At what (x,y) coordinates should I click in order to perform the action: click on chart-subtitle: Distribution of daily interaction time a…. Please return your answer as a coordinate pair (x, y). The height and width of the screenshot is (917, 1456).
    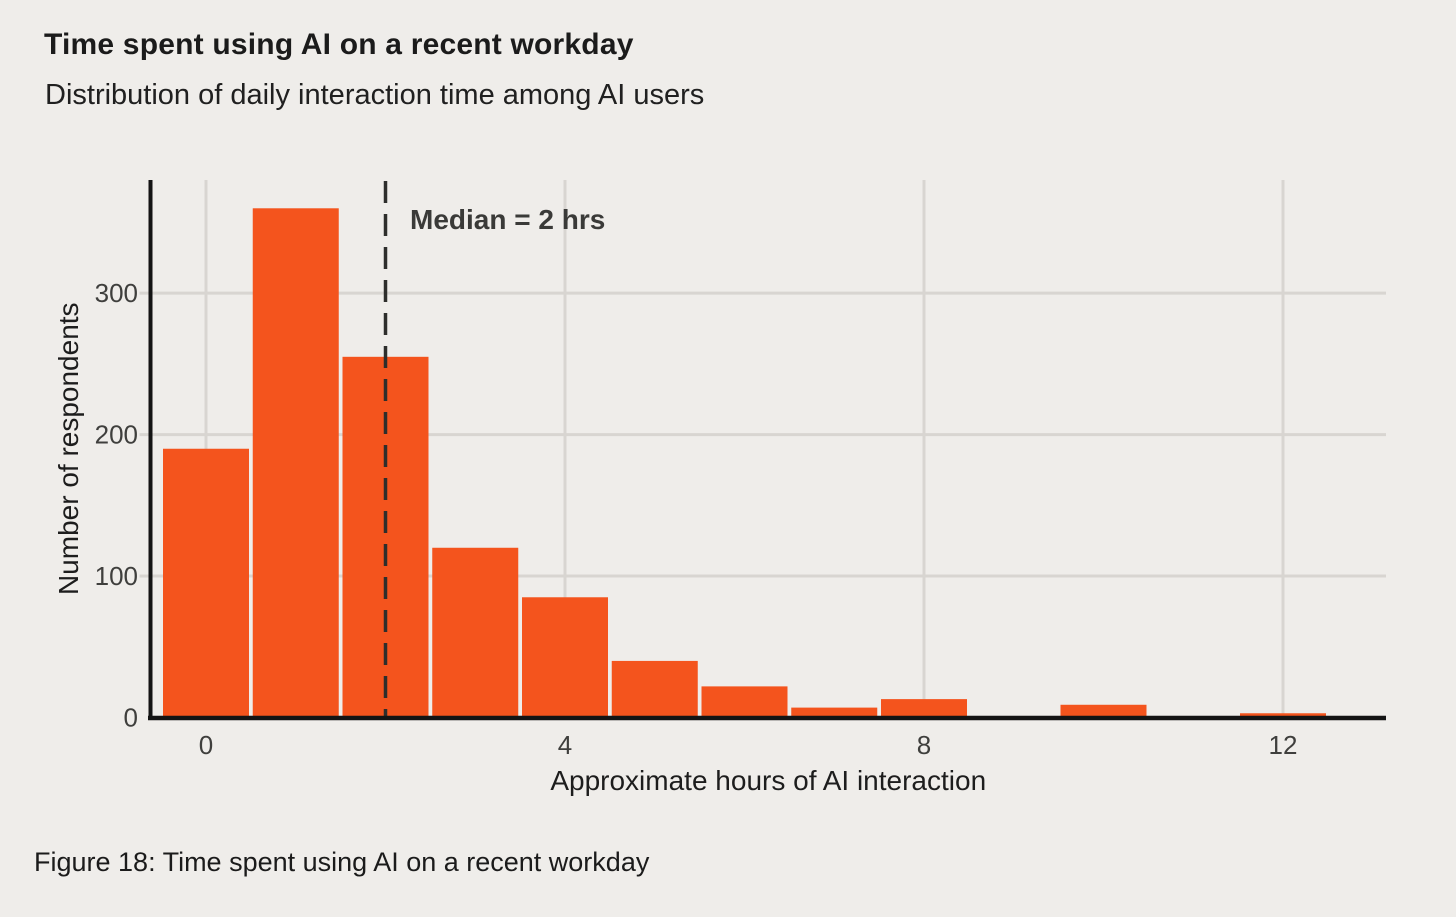
    Looking at the image, I should click on (375, 95).